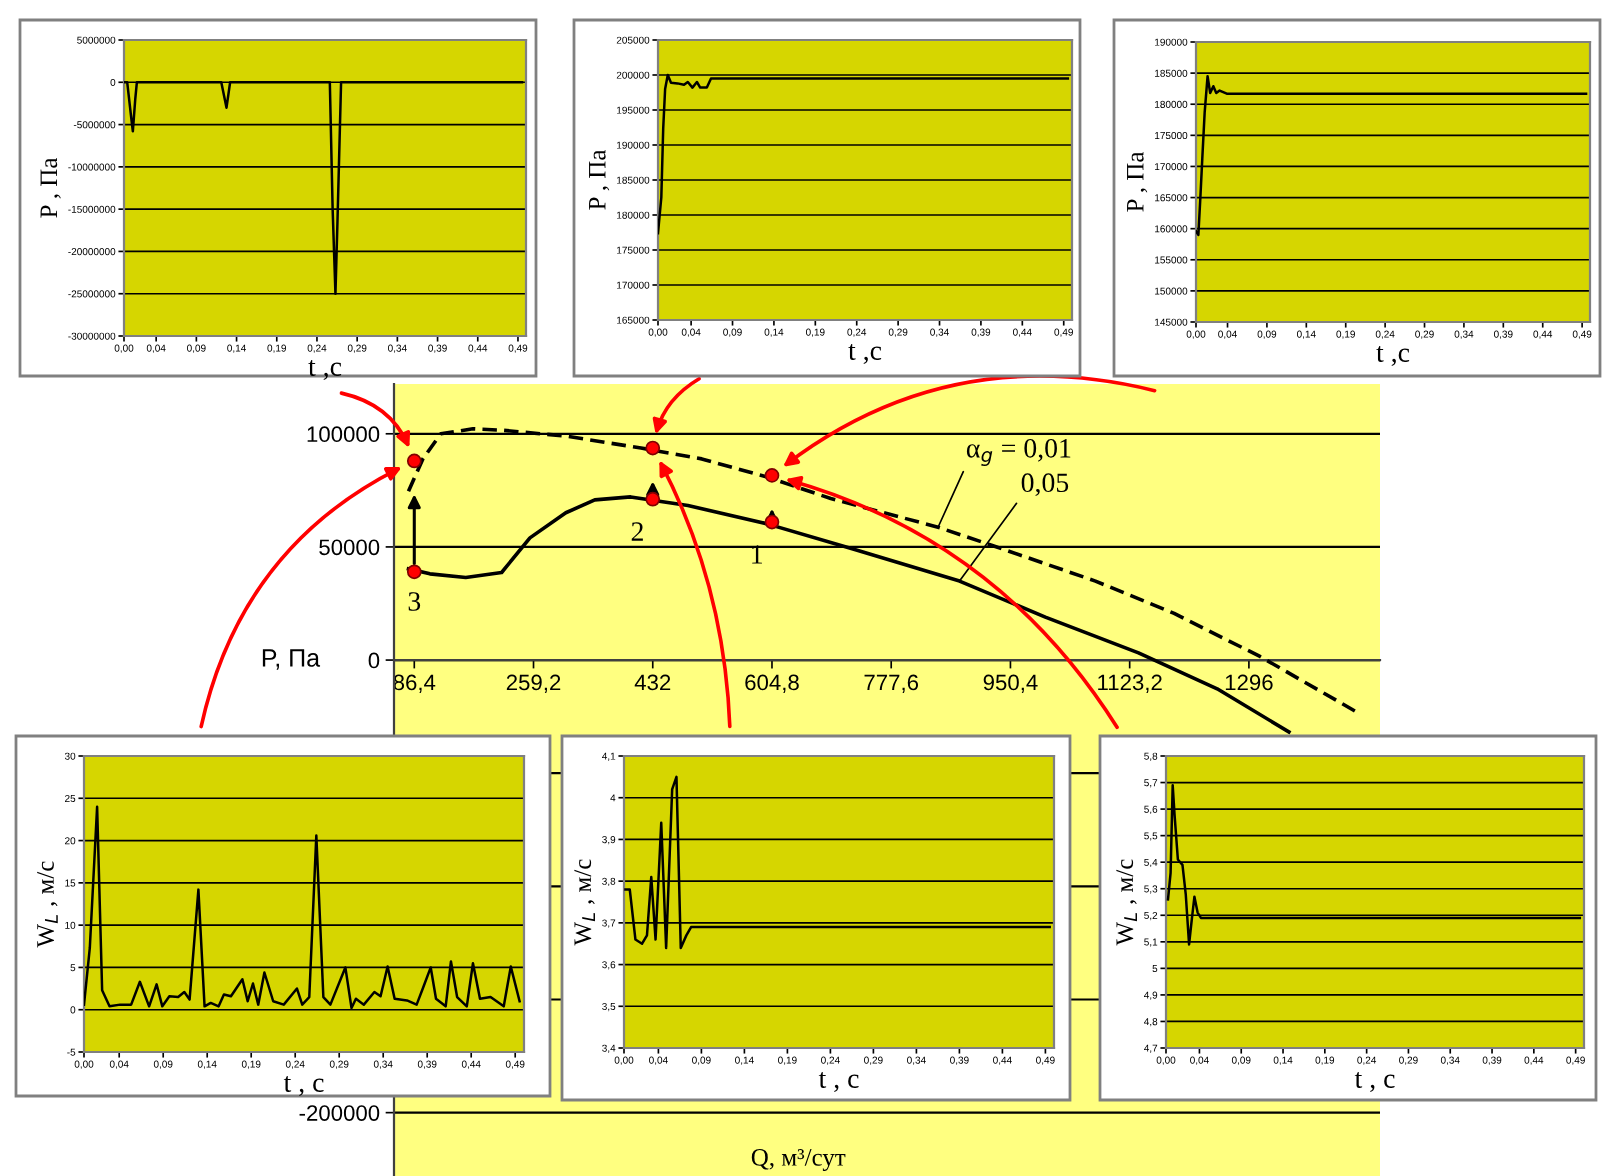  What do you see at coordinates (1018, 452) in the screenshot?
I see `annotation: α$_{g}$ = 0,01` at bounding box center [1018, 452].